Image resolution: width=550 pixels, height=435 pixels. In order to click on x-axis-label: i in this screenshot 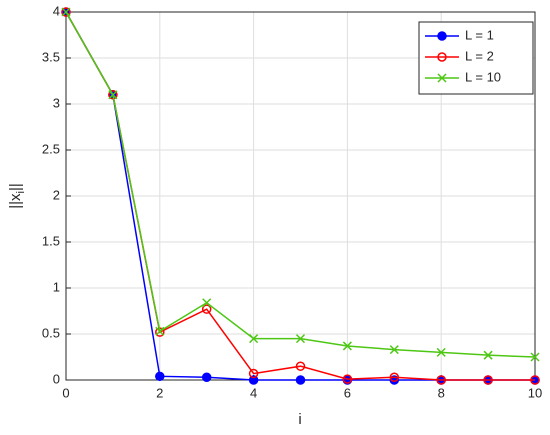, I will do `click(299, 419)`.